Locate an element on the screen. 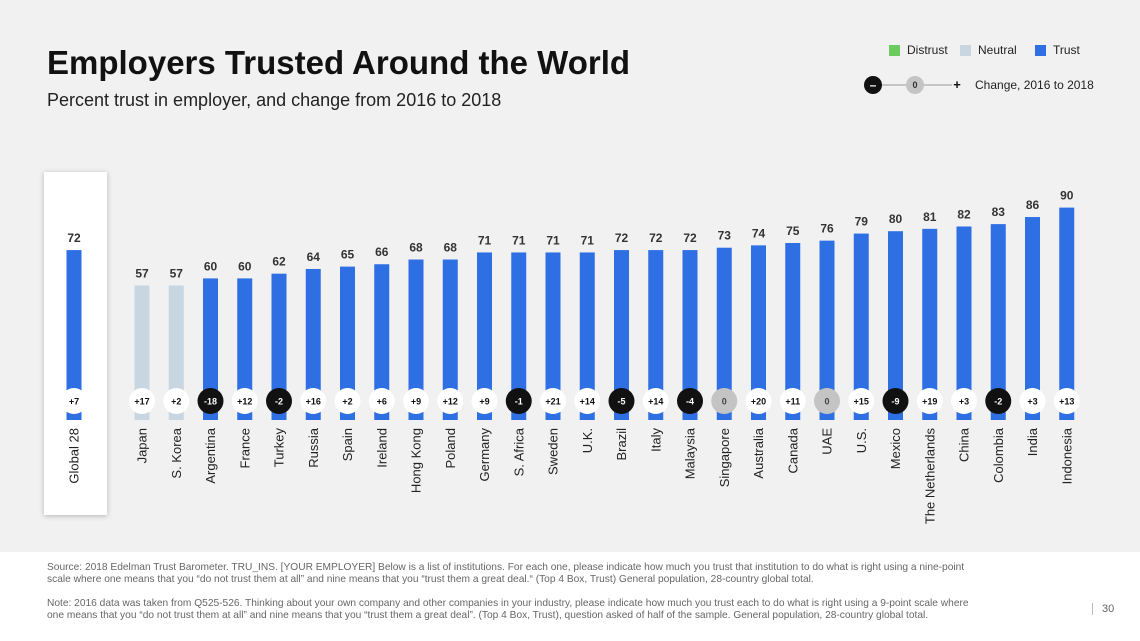  value-label-brazil: 72 is located at coordinates (622, 238).